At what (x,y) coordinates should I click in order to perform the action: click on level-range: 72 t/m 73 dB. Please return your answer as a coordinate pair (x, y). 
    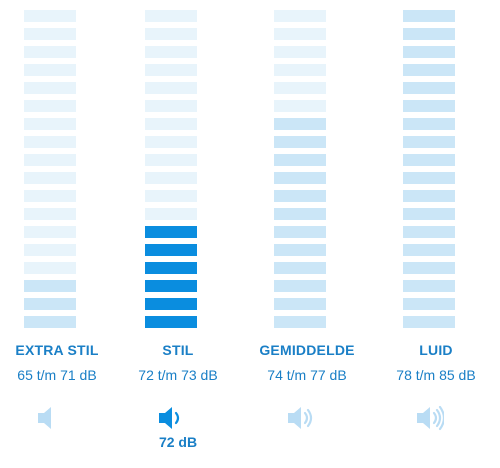
    Looking at the image, I should click on (178, 375).